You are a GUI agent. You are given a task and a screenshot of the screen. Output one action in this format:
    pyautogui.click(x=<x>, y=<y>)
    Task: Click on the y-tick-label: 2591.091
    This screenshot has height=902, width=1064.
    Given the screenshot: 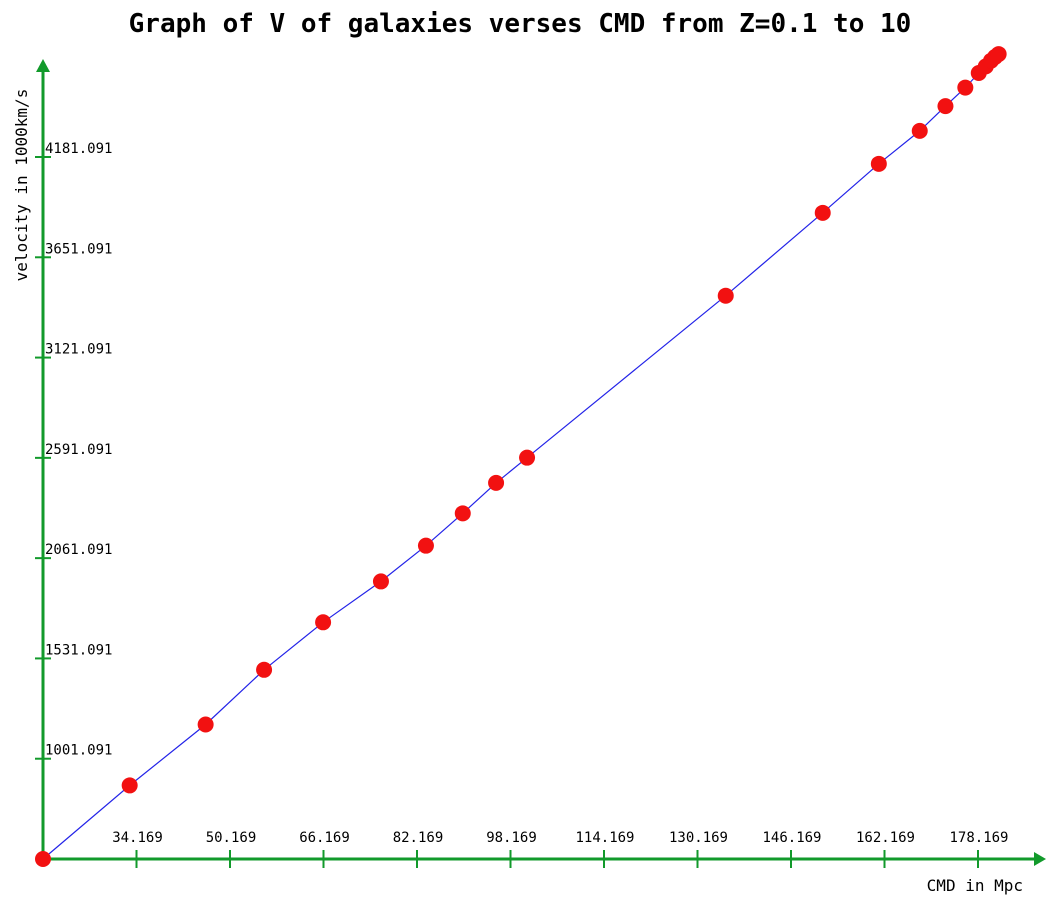 What is the action you would take?
    pyautogui.click(x=78, y=450)
    